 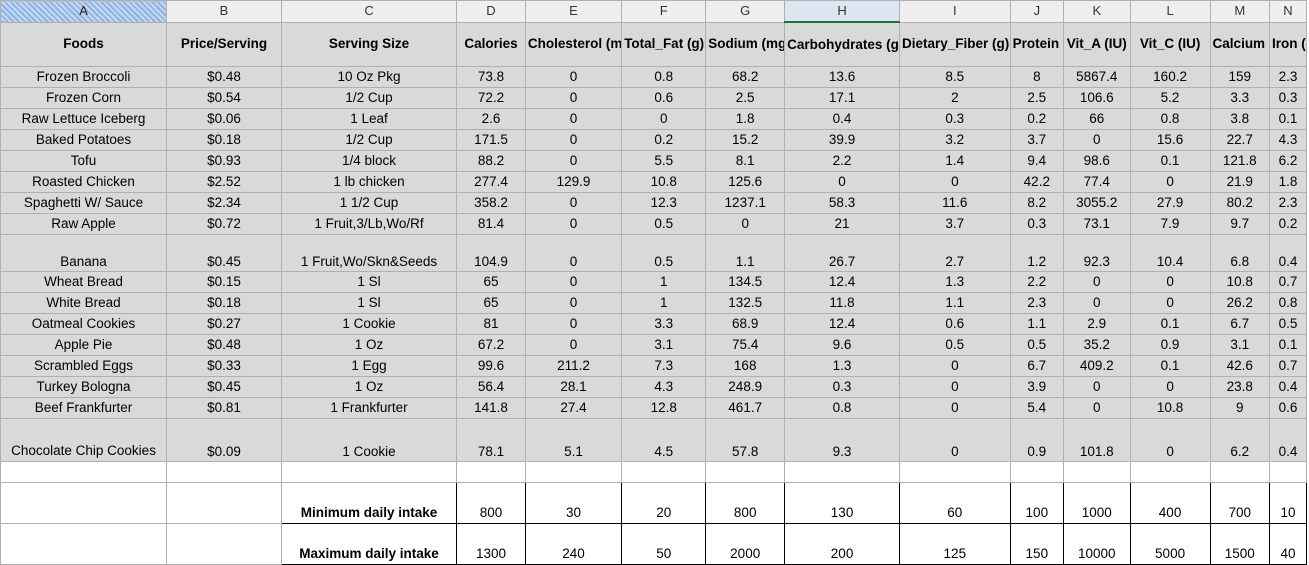 What do you see at coordinates (745, 544) in the screenshot?
I see `intake-value-cell: 2000` at bounding box center [745, 544].